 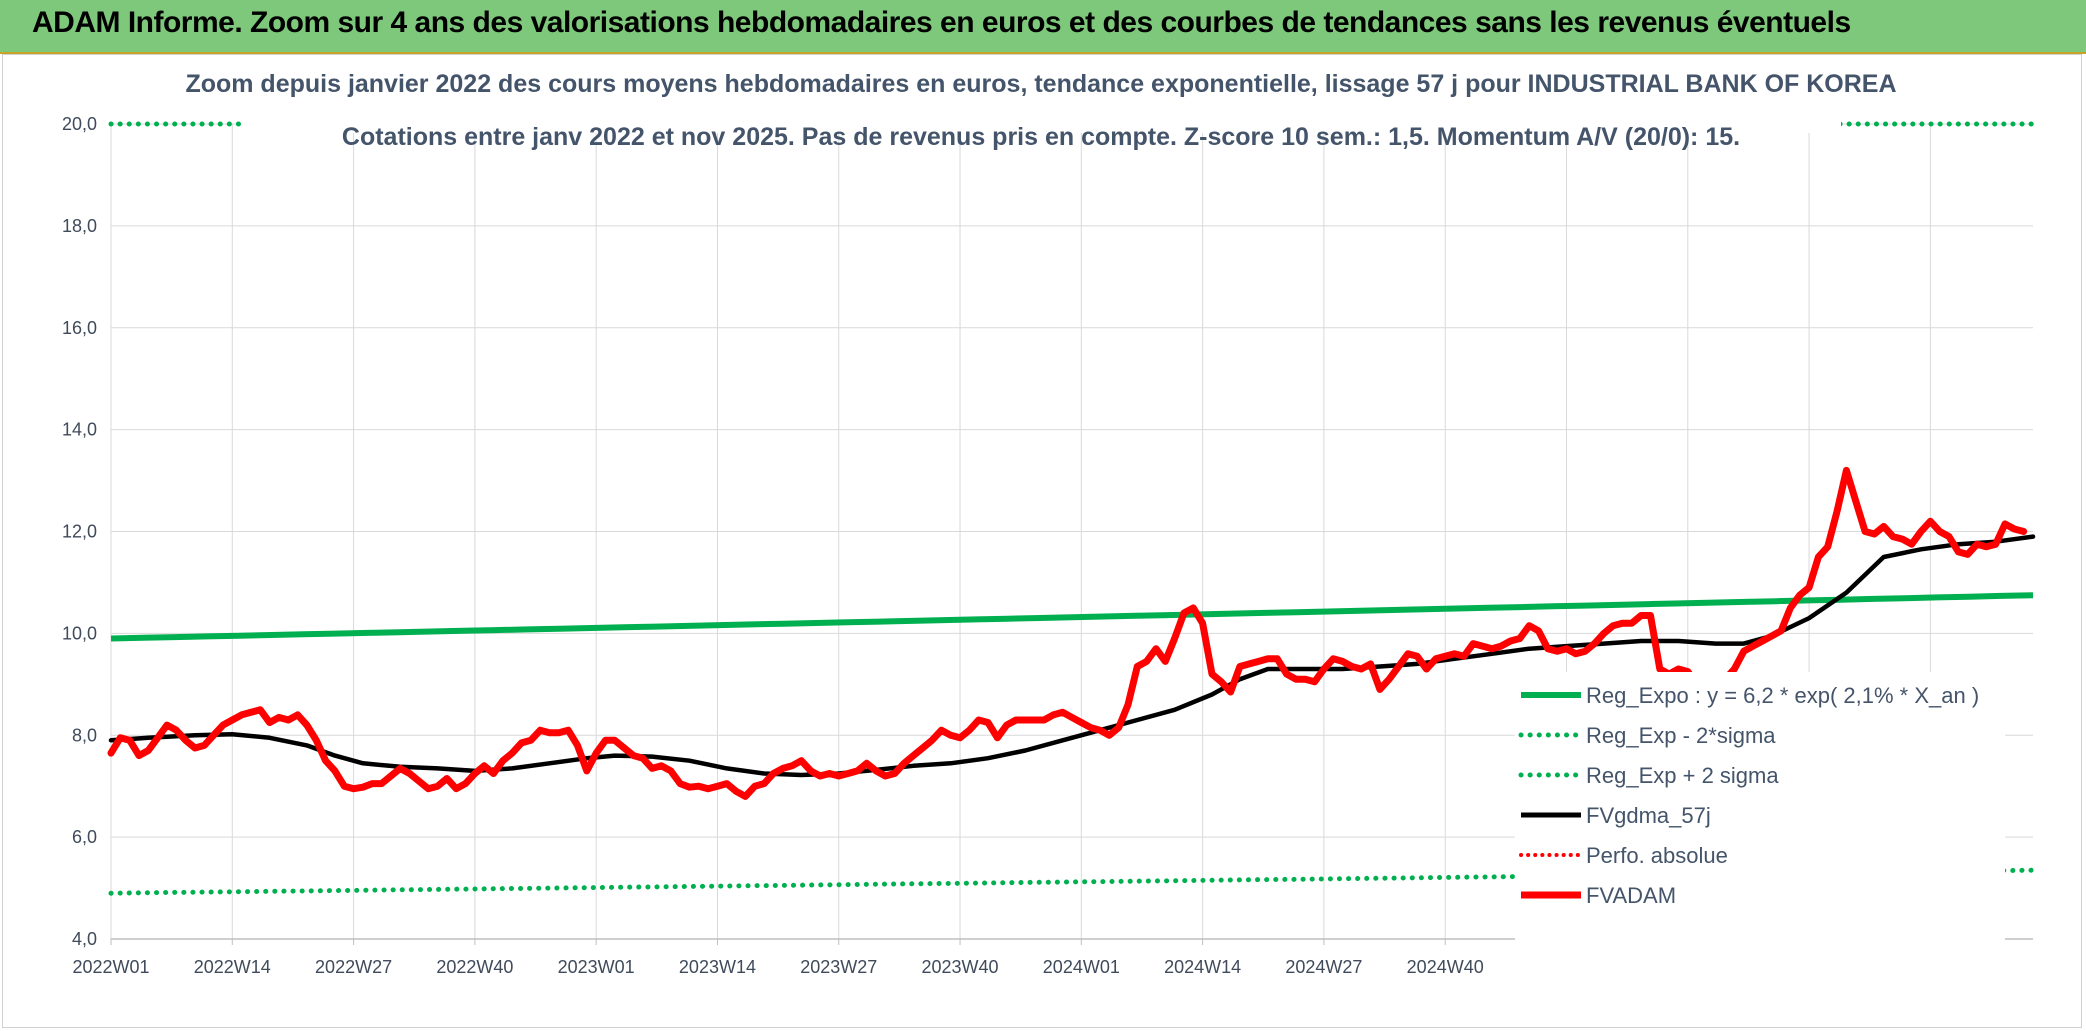 I want to click on x-tick-label: 2022W40, so click(x=474, y=967).